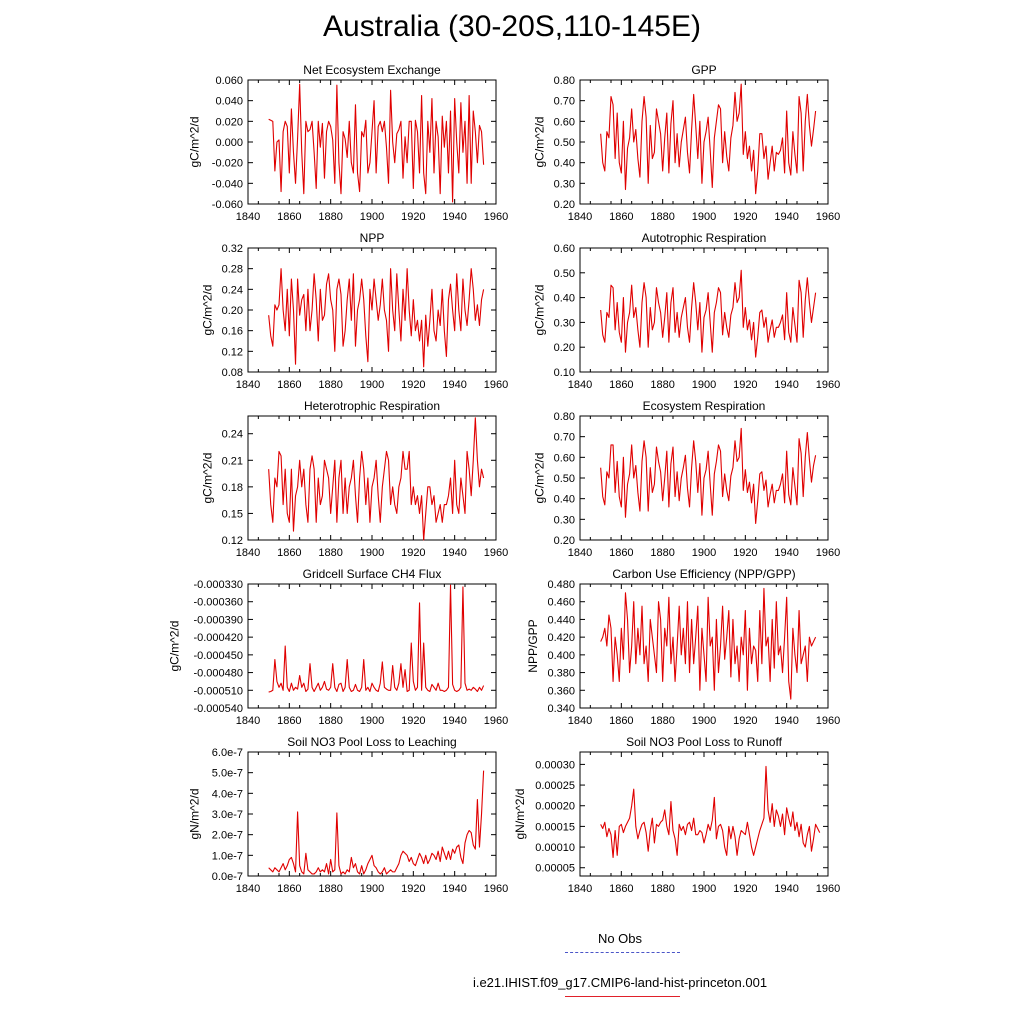 This screenshot has height=1024, width=1024. What do you see at coordinates (512, 26) in the screenshot?
I see `page-title: Australia (30-20S,110-145E)` at bounding box center [512, 26].